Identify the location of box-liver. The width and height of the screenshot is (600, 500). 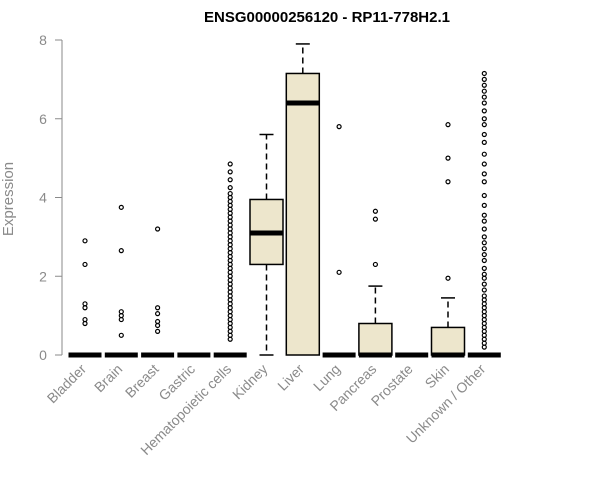
(303, 199).